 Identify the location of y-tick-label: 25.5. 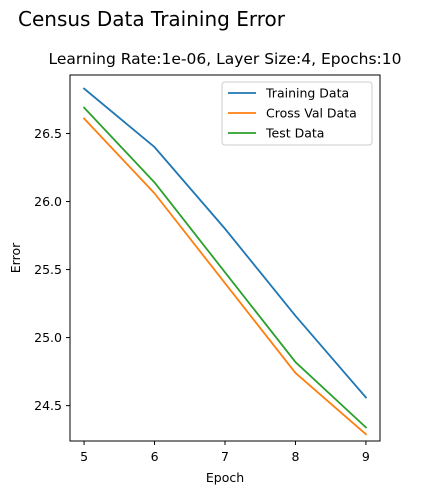
(48, 269).